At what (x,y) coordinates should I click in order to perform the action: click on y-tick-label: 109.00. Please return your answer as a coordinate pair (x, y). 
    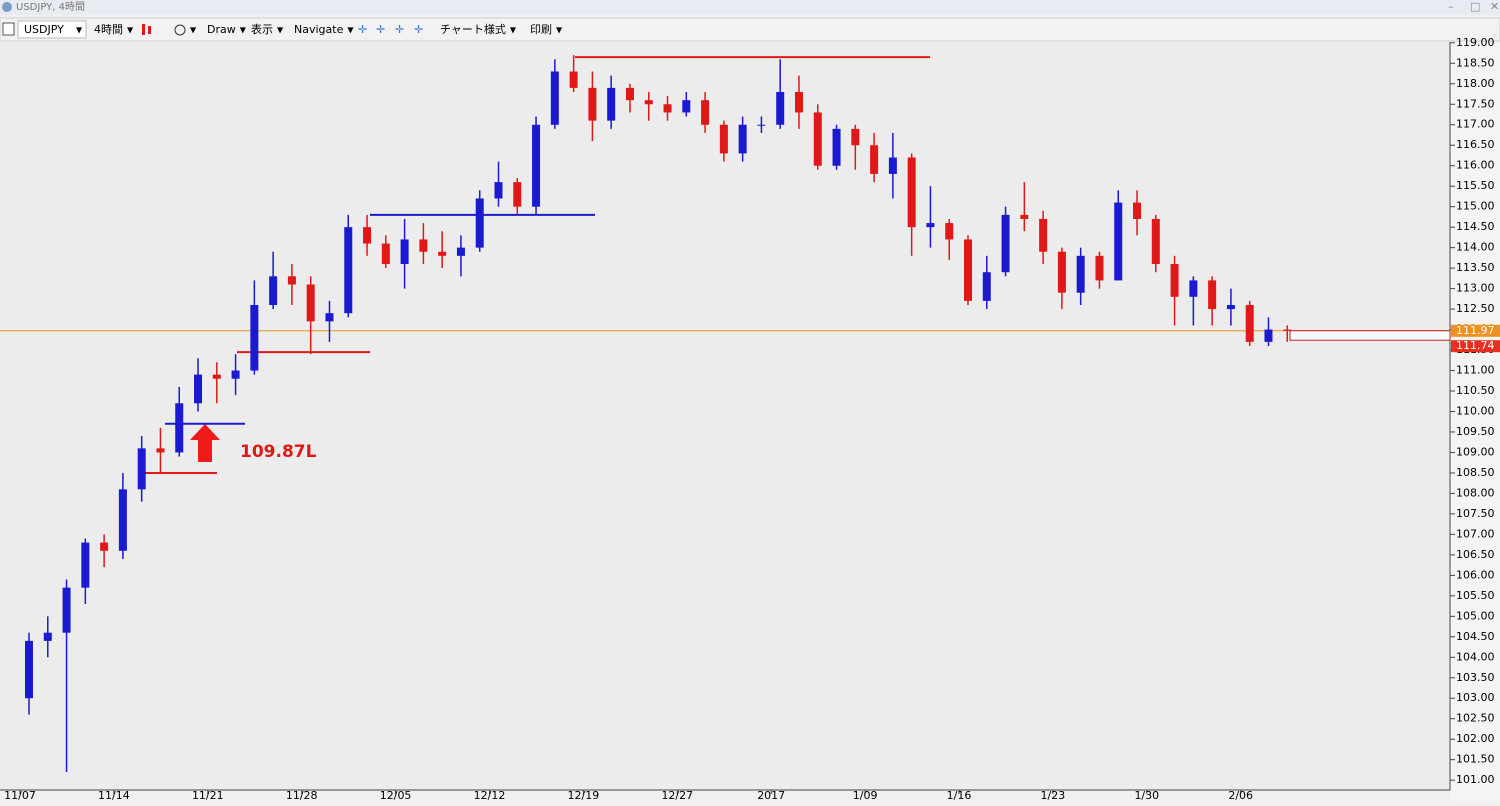
    Looking at the image, I should click on (1475, 451).